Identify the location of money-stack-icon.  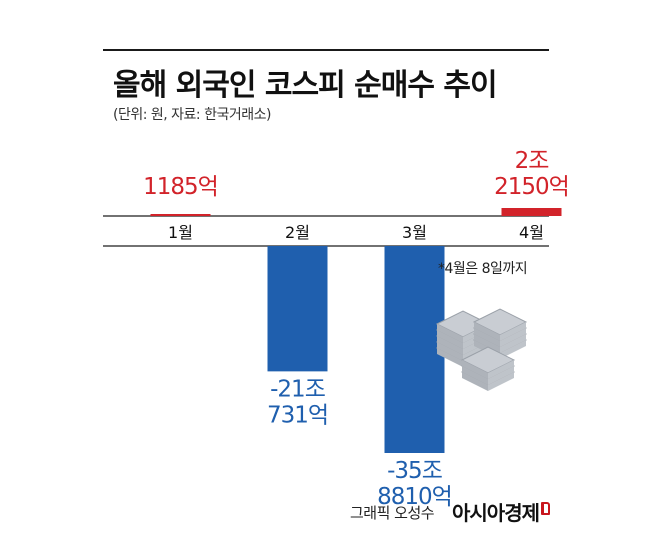
(481, 349).